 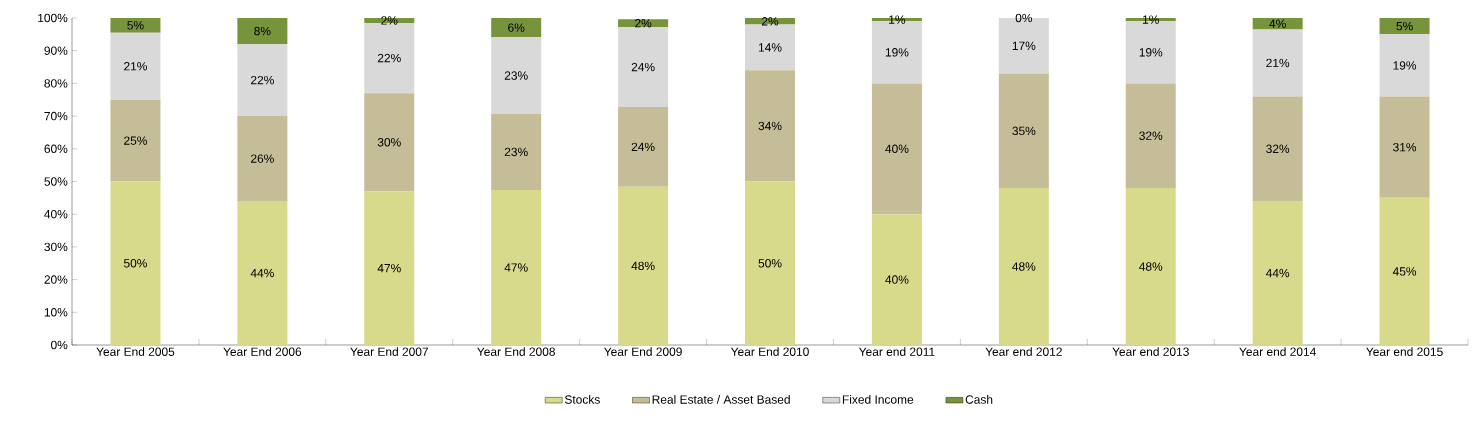 I want to click on x-tick-label: Year End 2008, so click(x=516, y=351).